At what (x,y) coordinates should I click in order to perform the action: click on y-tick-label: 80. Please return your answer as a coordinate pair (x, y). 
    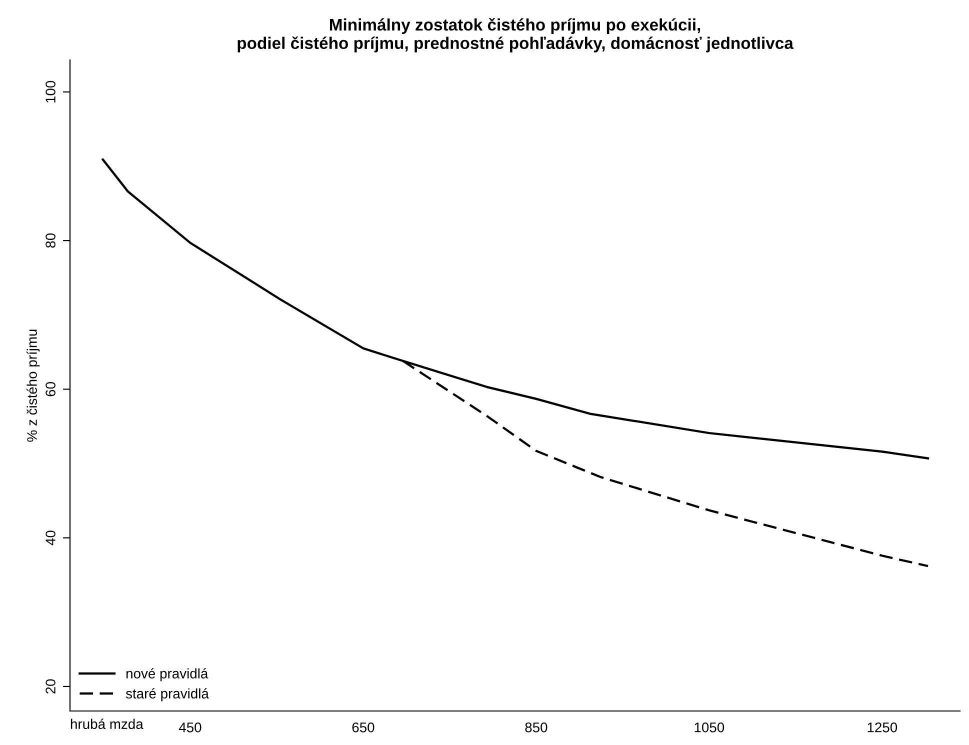
    Looking at the image, I should click on (51, 240).